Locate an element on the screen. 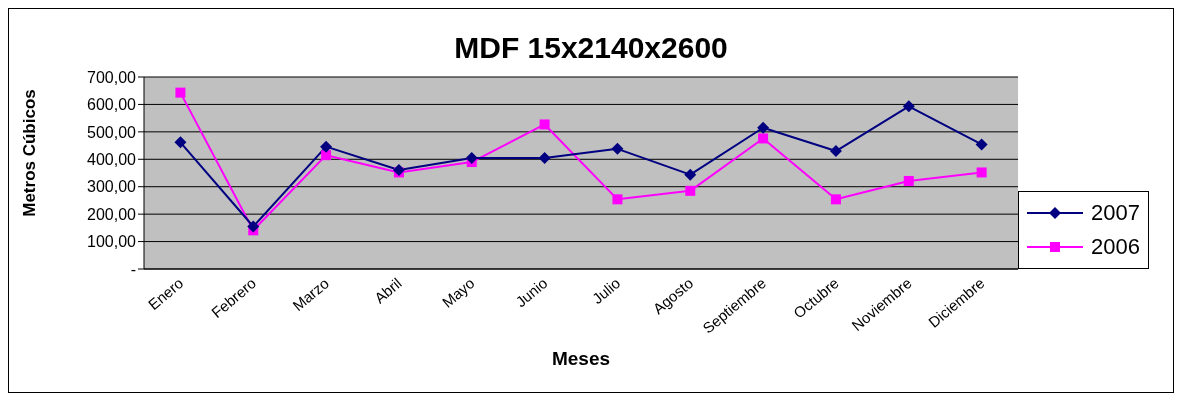 This screenshot has width=1182, height=401. x-axis-title: Meses is located at coordinates (581, 358).